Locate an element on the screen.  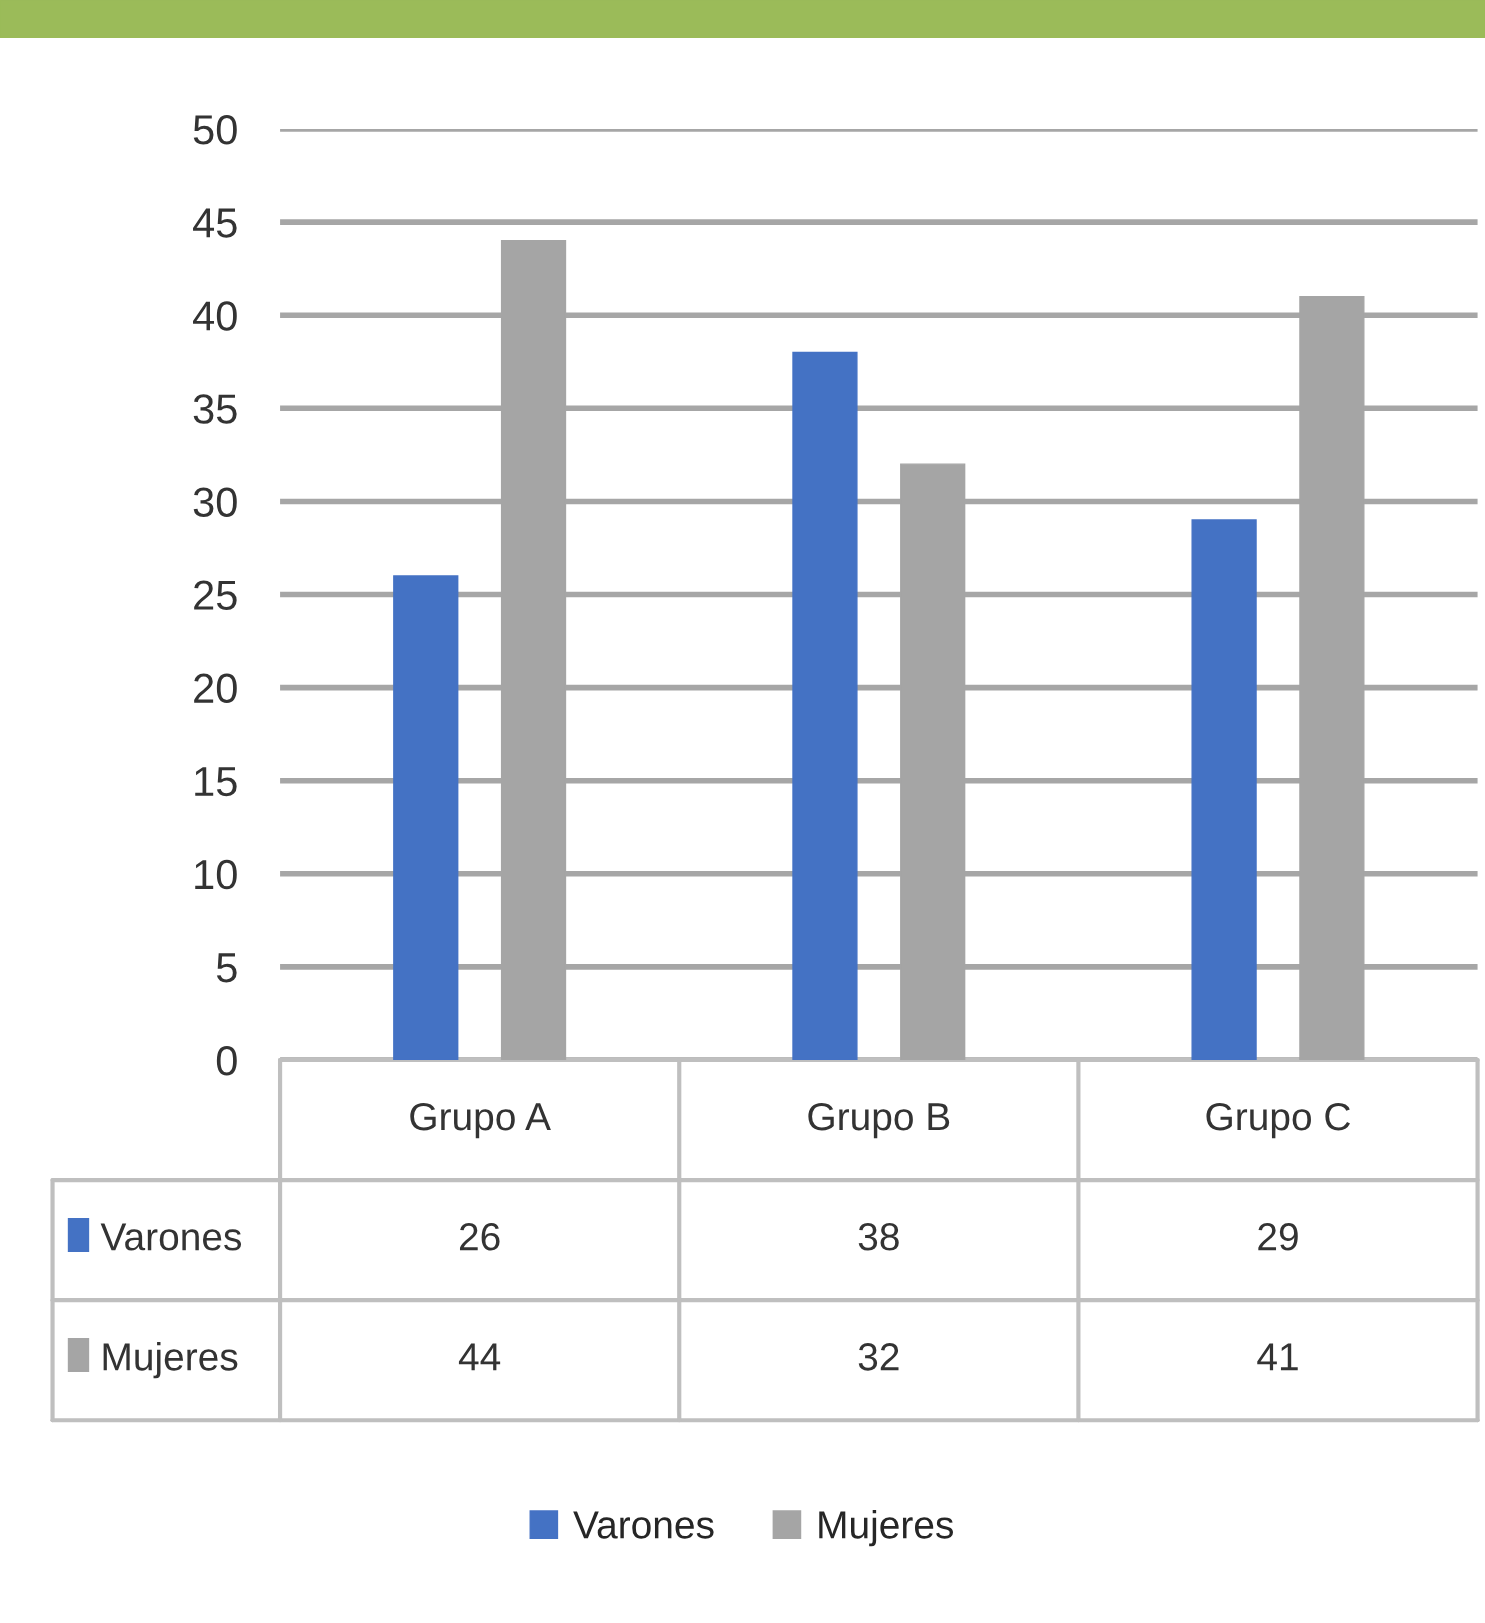
data-label: 44 is located at coordinates (479, 1357).